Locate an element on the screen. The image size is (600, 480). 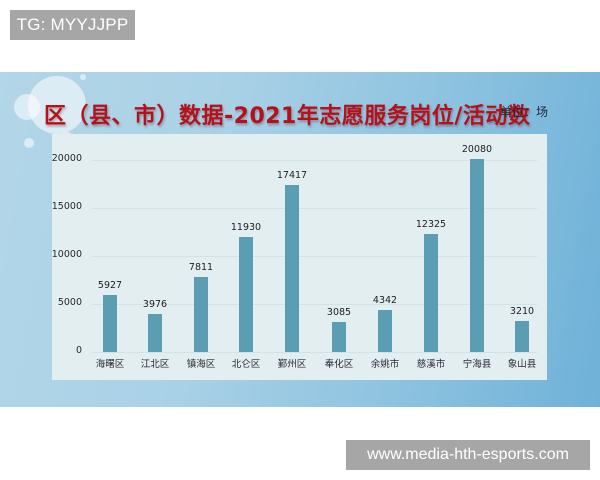
x-category-label: 鄞州区 is located at coordinates (292, 364).